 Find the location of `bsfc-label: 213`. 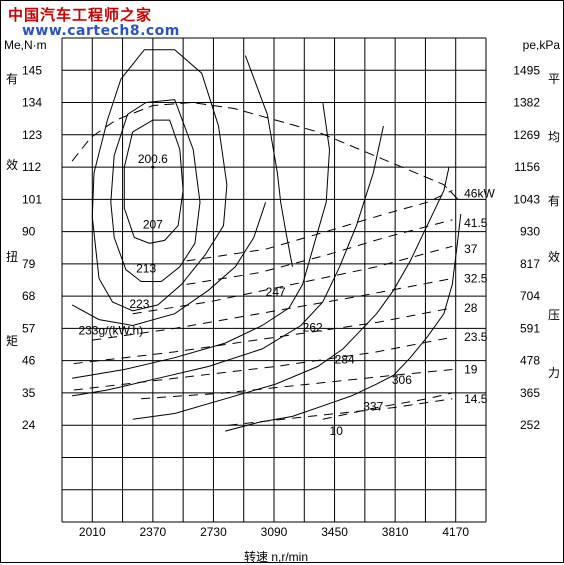

bsfc-label: 213 is located at coordinates (146, 269).